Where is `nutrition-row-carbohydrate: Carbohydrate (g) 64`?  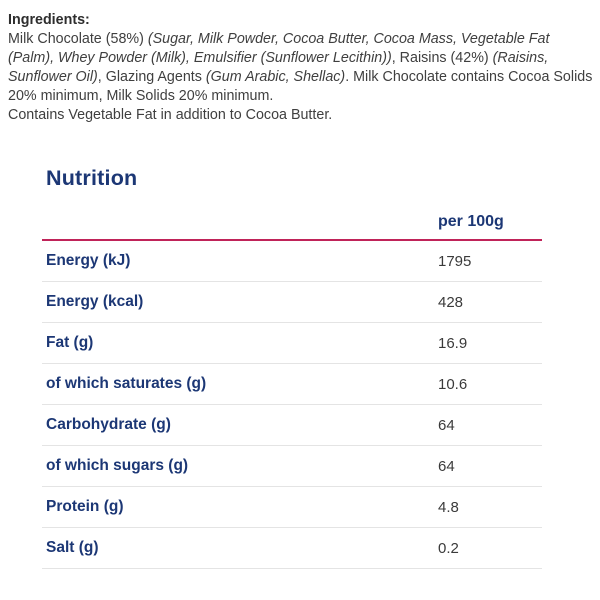 nutrition-row-carbohydrate: Carbohydrate (g) 64 is located at coordinates (292, 425).